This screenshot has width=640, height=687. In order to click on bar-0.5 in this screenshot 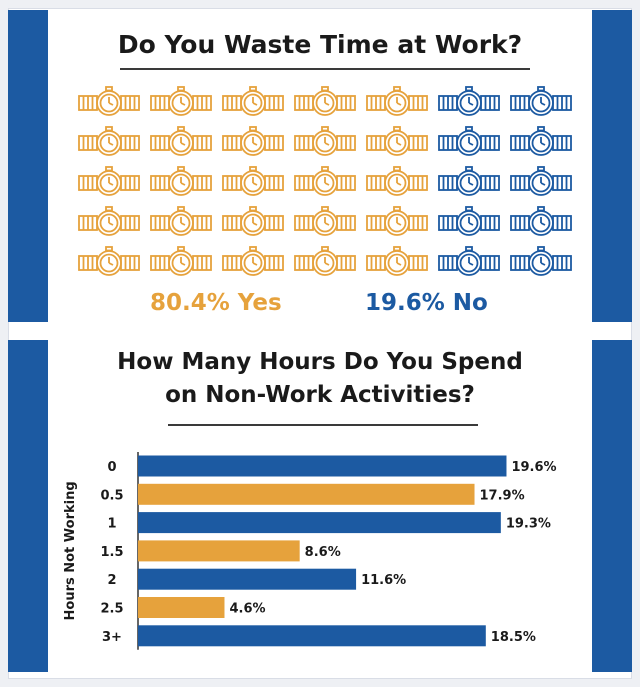, I will do `click(306, 494)`.